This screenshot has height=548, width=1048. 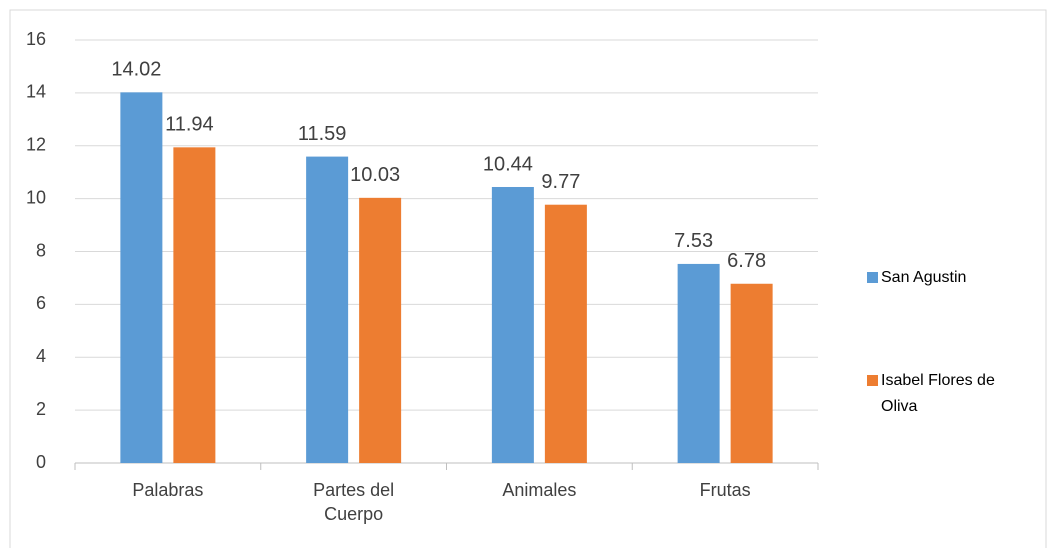 I want to click on data-label: 11.94, so click(x=189, y=125).